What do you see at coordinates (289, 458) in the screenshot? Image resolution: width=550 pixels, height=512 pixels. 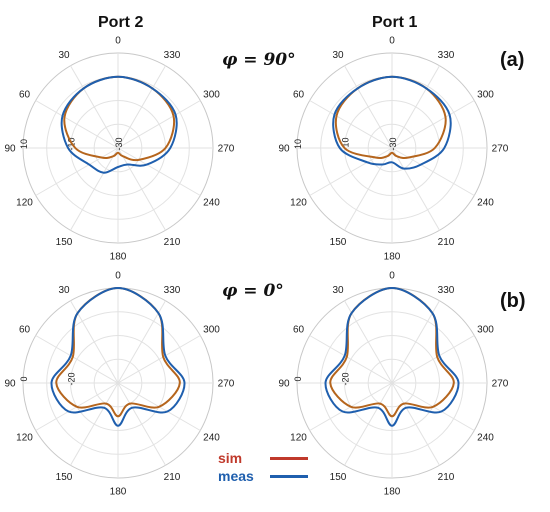 I see `legend-swatch-sim` at bounding box center [289, 458].